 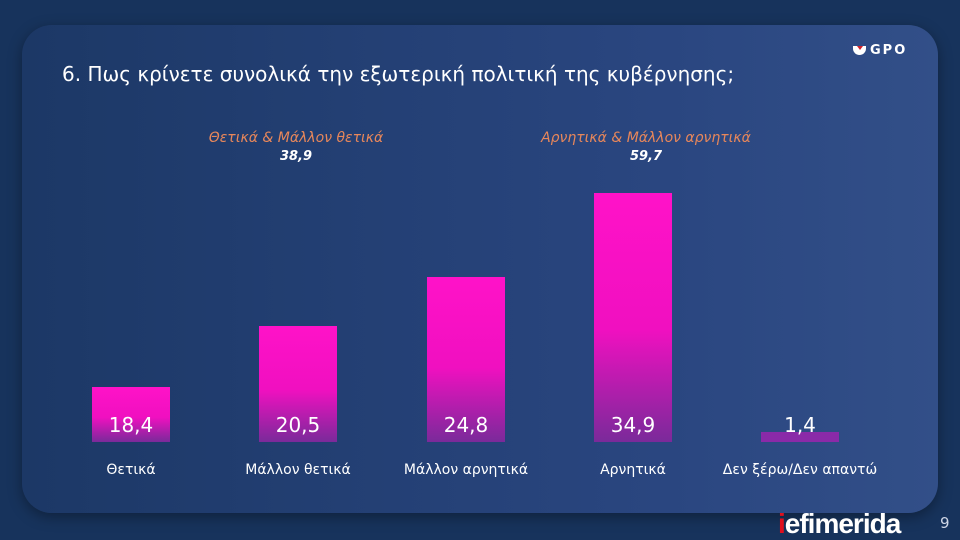 What do you see at coordinates (298, 470) in the screenshot?
I see `category-label: Μάλλον θετικά` at bounding box center [298, 470].